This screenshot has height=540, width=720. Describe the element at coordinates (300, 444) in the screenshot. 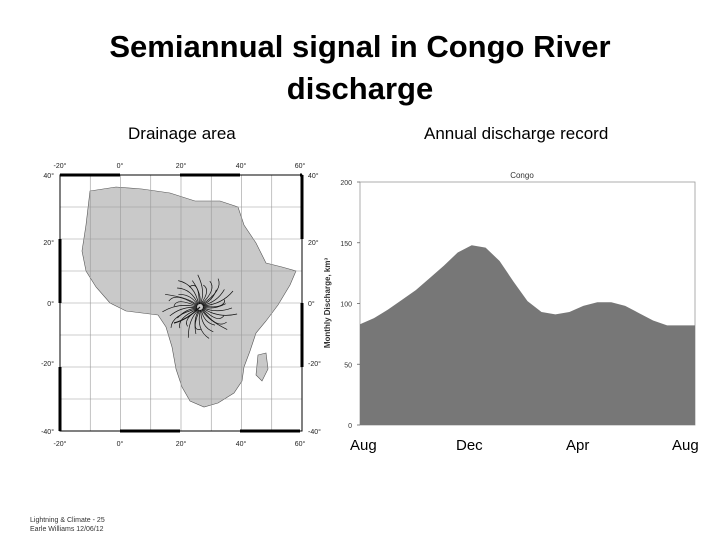

I see `lon-label-bottom-5: 60°` at that location.